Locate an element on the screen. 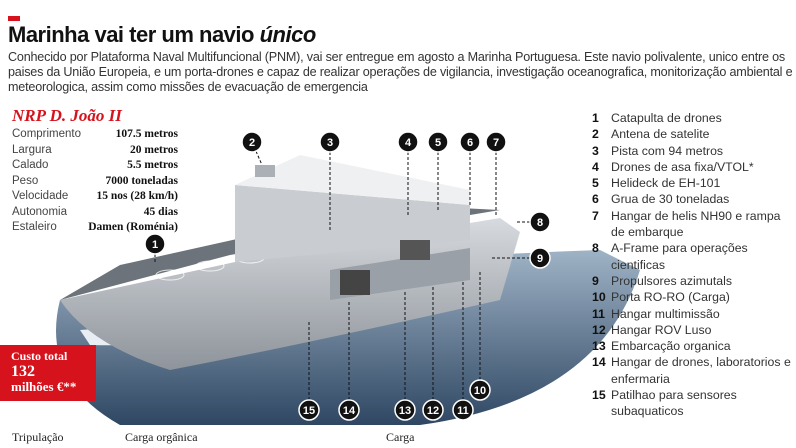 The width and height of the screenshot is (796, 448). legend-item: 3 Pista com 94 metros is located at coordinates (694, 151).